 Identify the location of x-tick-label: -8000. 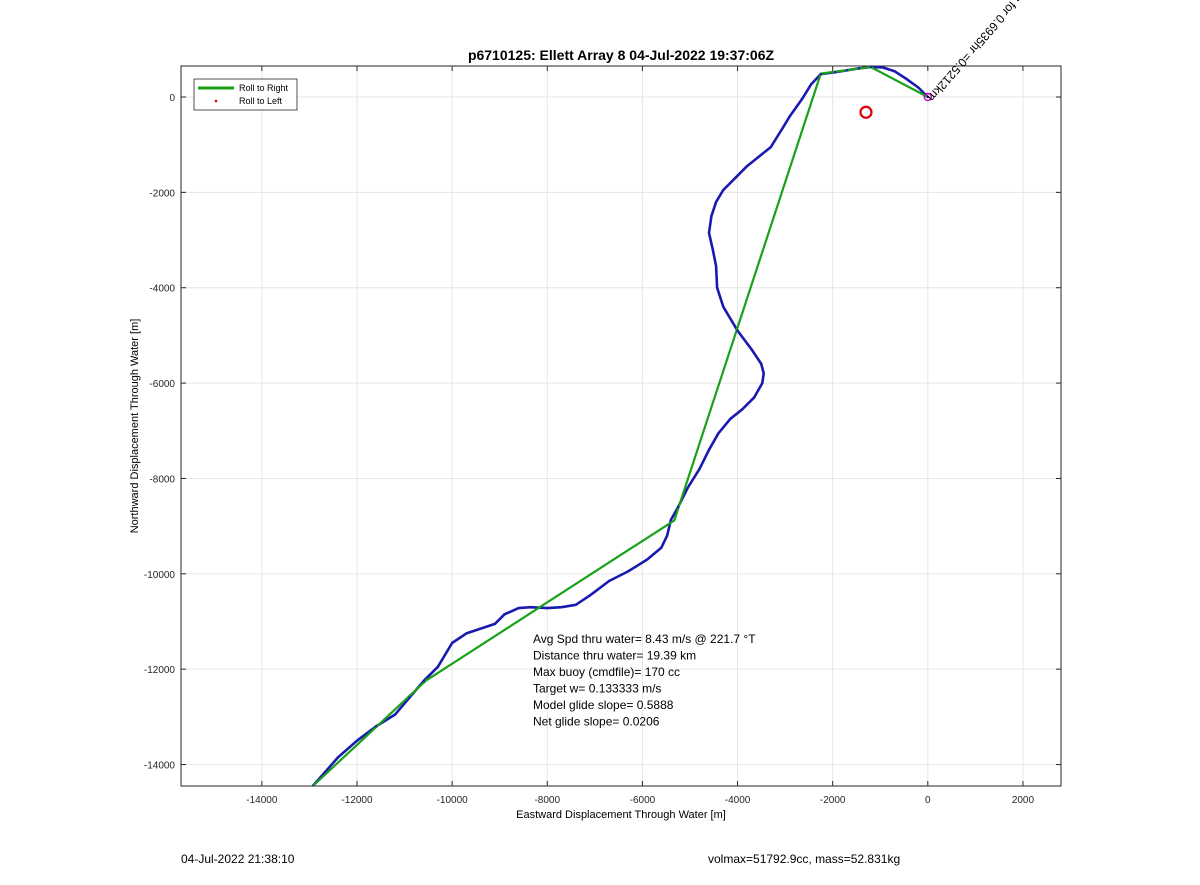
(547, 800).